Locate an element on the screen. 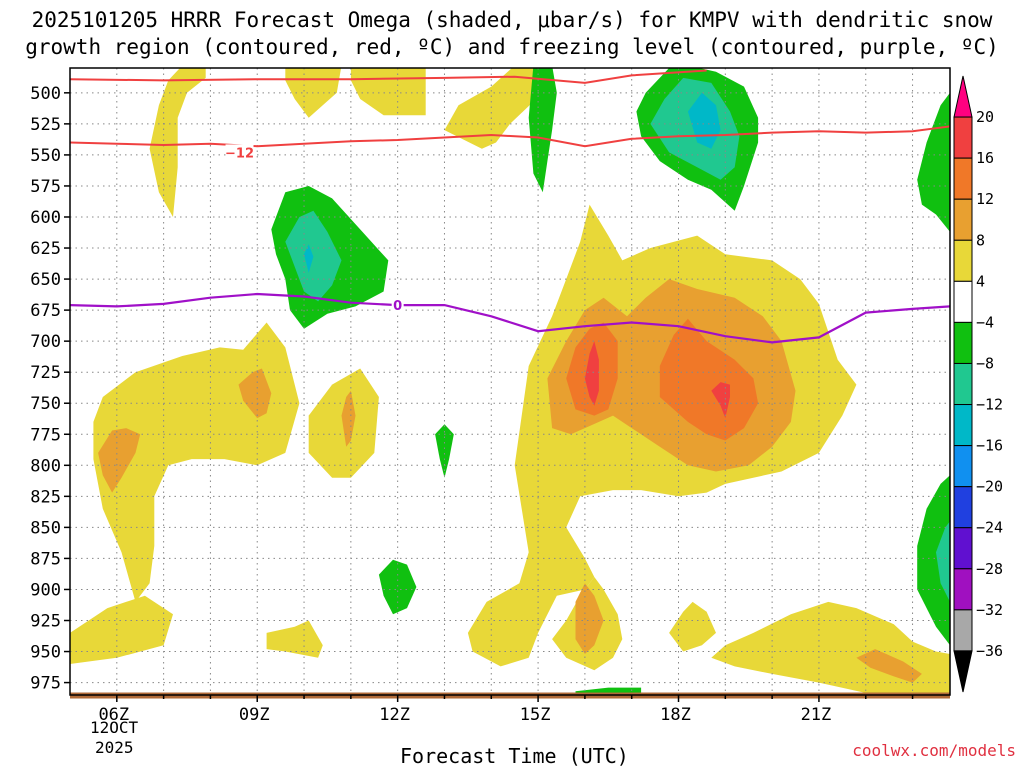 The image size is (1024, 768). x-tick-label: 09Z is located at coordinates (254, 715).